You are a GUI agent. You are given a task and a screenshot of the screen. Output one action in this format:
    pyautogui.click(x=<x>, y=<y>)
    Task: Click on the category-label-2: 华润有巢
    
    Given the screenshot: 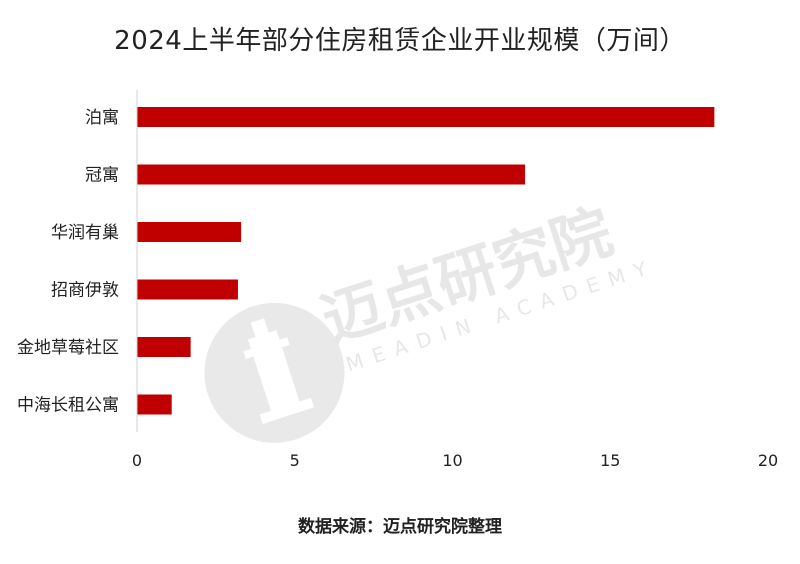 What is the action you would take?
    pyautogui.click(x=85, y=233)
    